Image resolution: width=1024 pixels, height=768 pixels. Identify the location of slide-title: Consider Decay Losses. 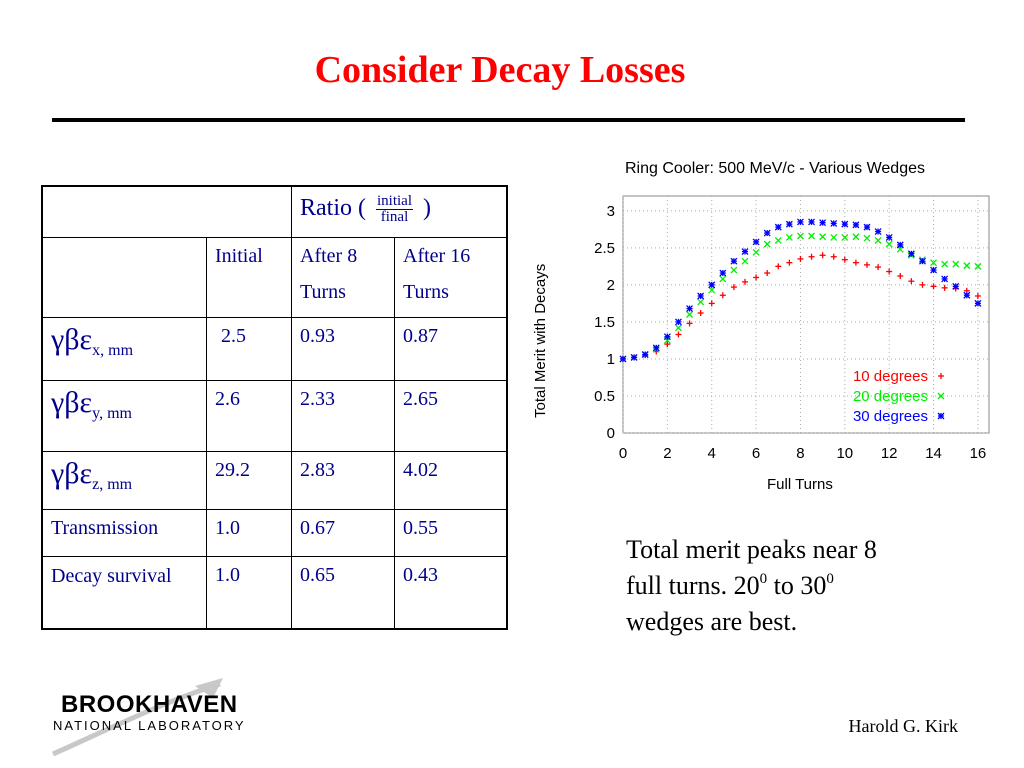
(500, 70).